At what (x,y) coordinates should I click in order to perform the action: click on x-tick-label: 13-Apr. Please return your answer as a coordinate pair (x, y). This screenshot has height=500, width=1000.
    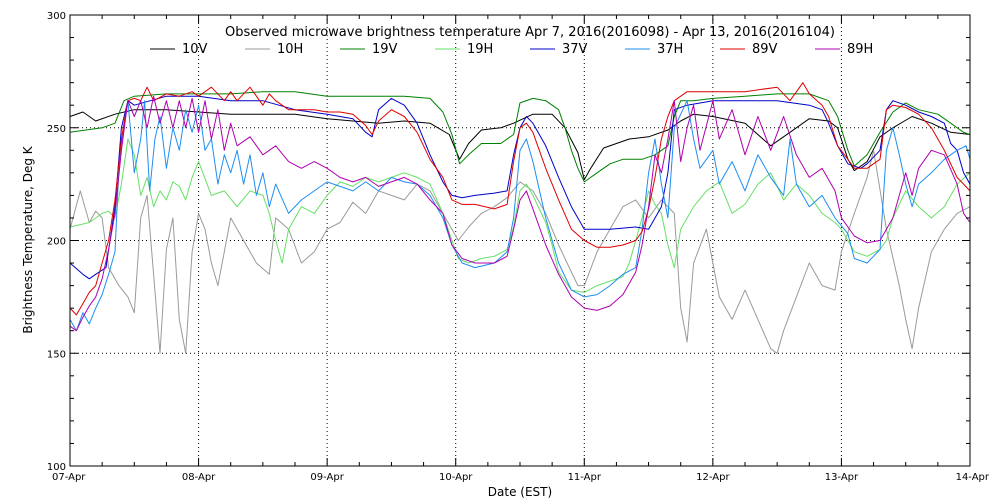
    Looking at the image, I should click on (842, 477).